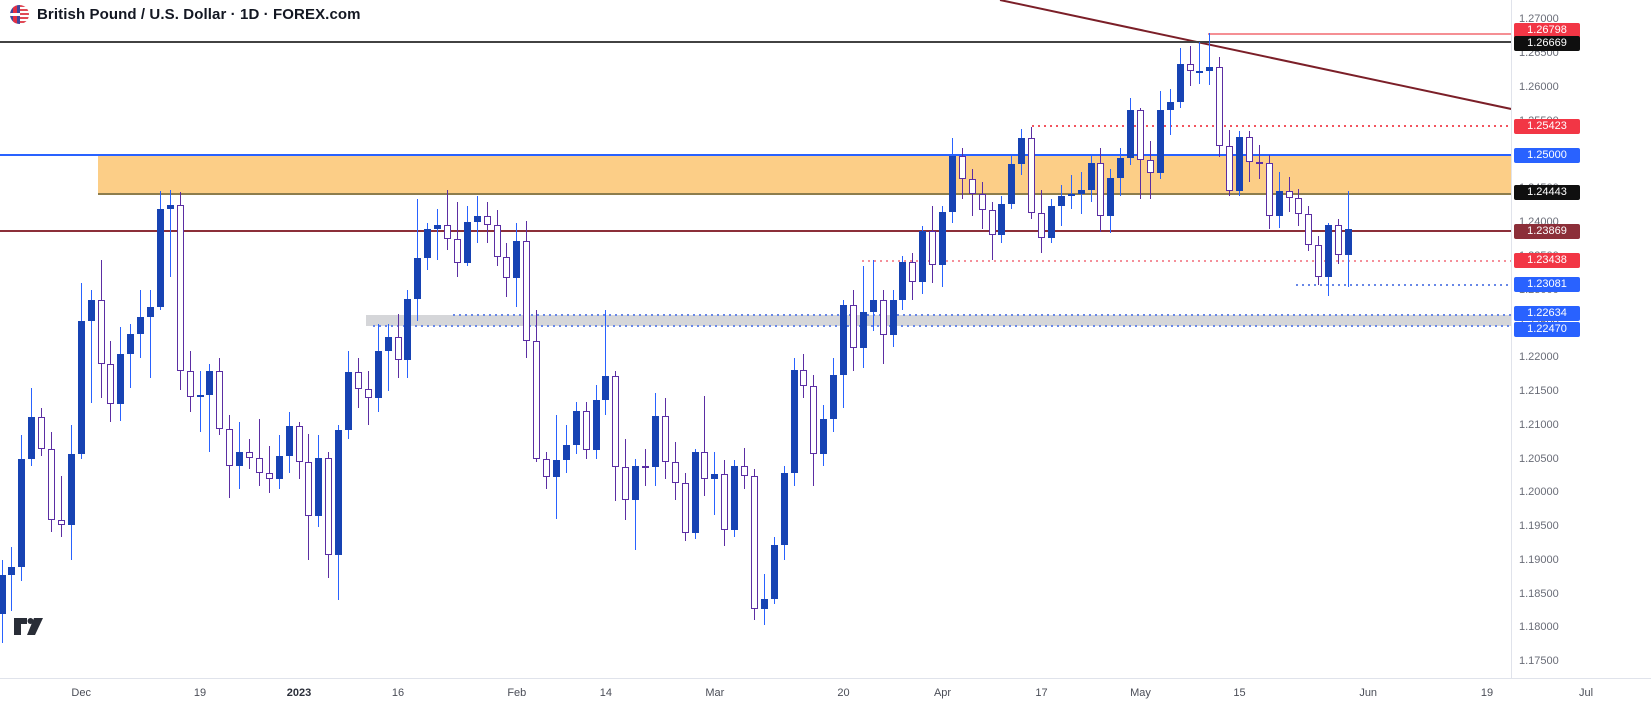 Image resolution: width=1651 pixels, height=709 pixels. Describe the element at coordinates (1403, 284) in the screenshot. I see `may-low-dotted-line` at that location.